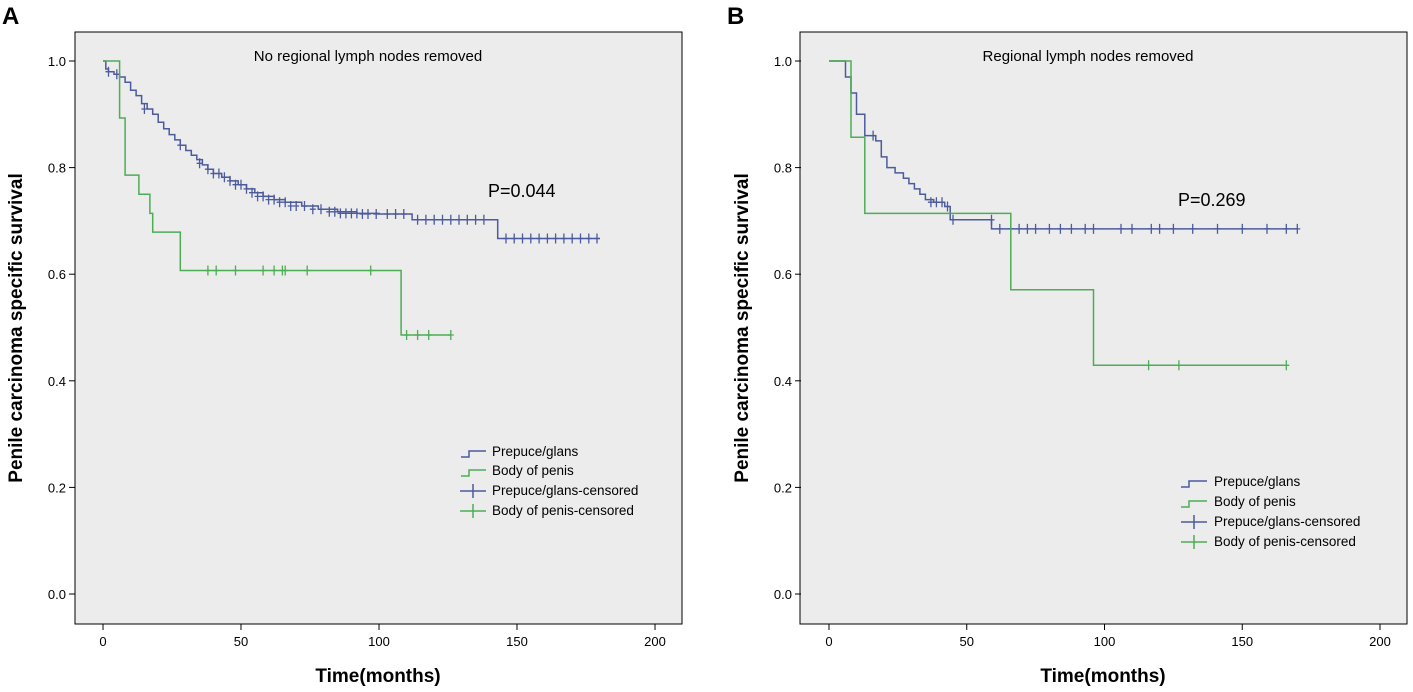 The height and width of the screenshot is (692, 1413). What do you see at coordinates (57, 487) in the screenshot?
I see `y-tick-label: 0.2` at bounding box center [57, 487].